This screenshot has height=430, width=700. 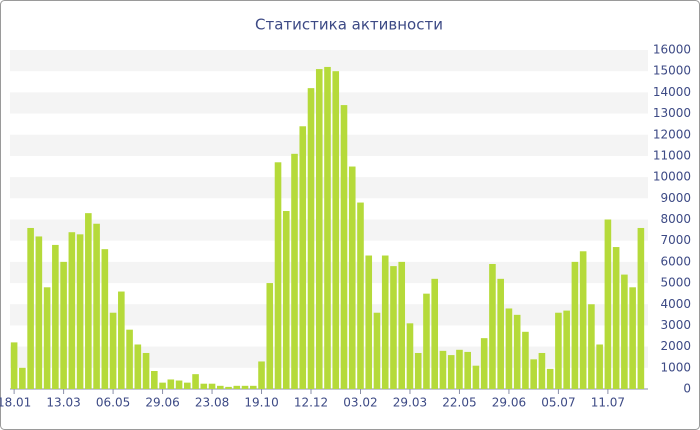 I want to click on y-tick-label: 11000, so click(x=672, y=155).